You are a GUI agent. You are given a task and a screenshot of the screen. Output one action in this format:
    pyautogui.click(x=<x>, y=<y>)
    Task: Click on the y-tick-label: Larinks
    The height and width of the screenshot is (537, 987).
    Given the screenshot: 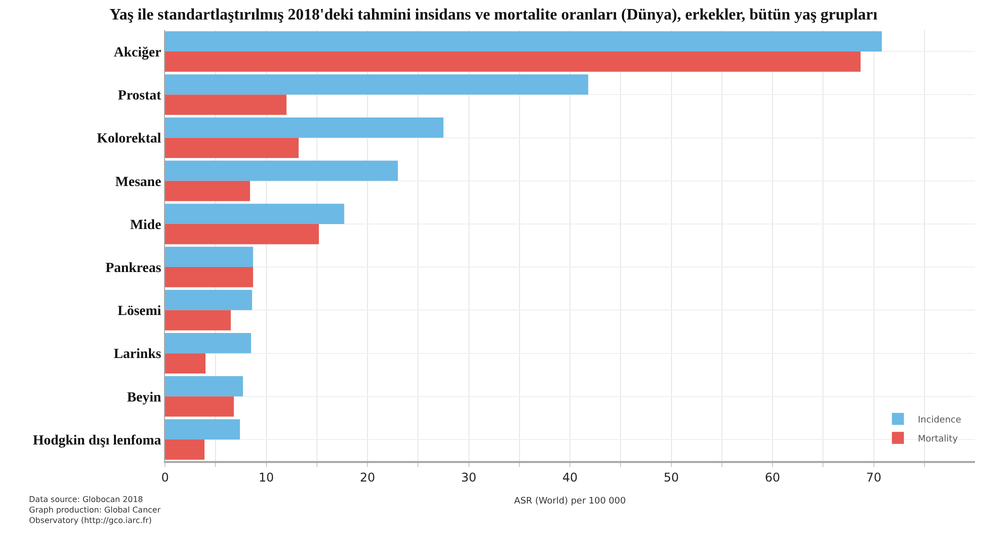 What is the action you would take?
    pyautogui.click(x=138, y=354)
    